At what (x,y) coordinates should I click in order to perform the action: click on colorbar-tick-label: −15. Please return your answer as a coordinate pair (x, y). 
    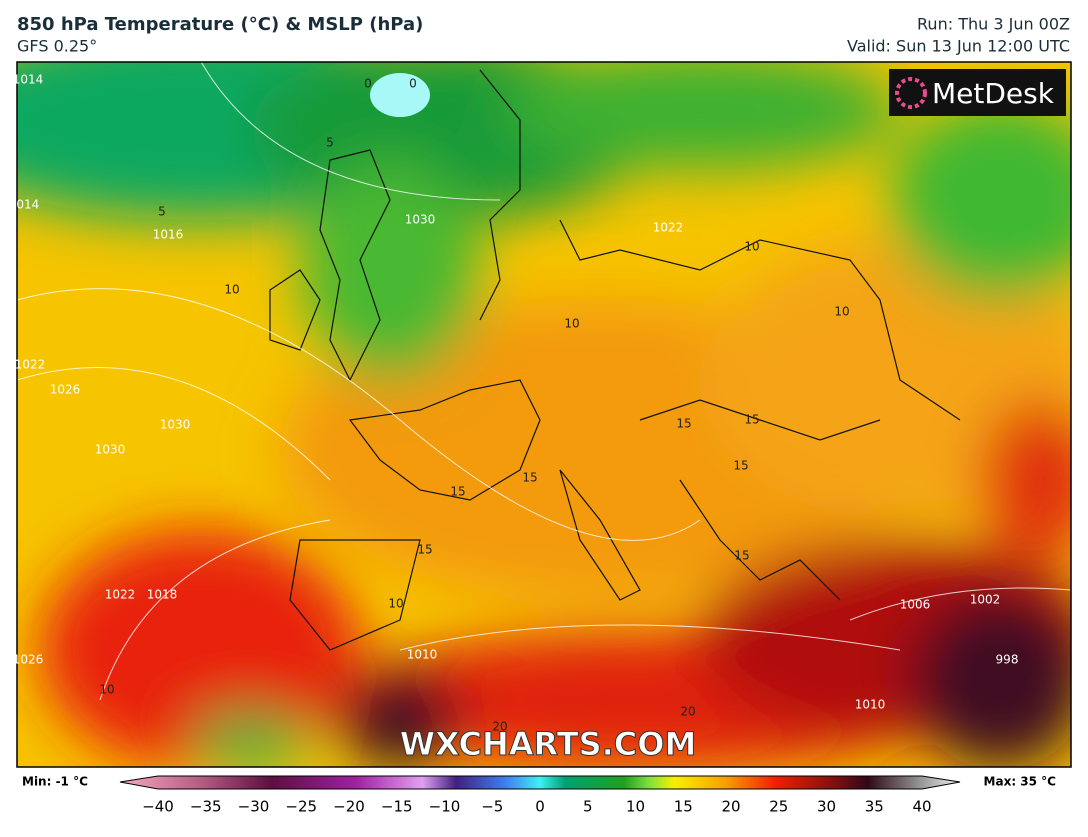
    Looking at the image, I should click on (397, 807).